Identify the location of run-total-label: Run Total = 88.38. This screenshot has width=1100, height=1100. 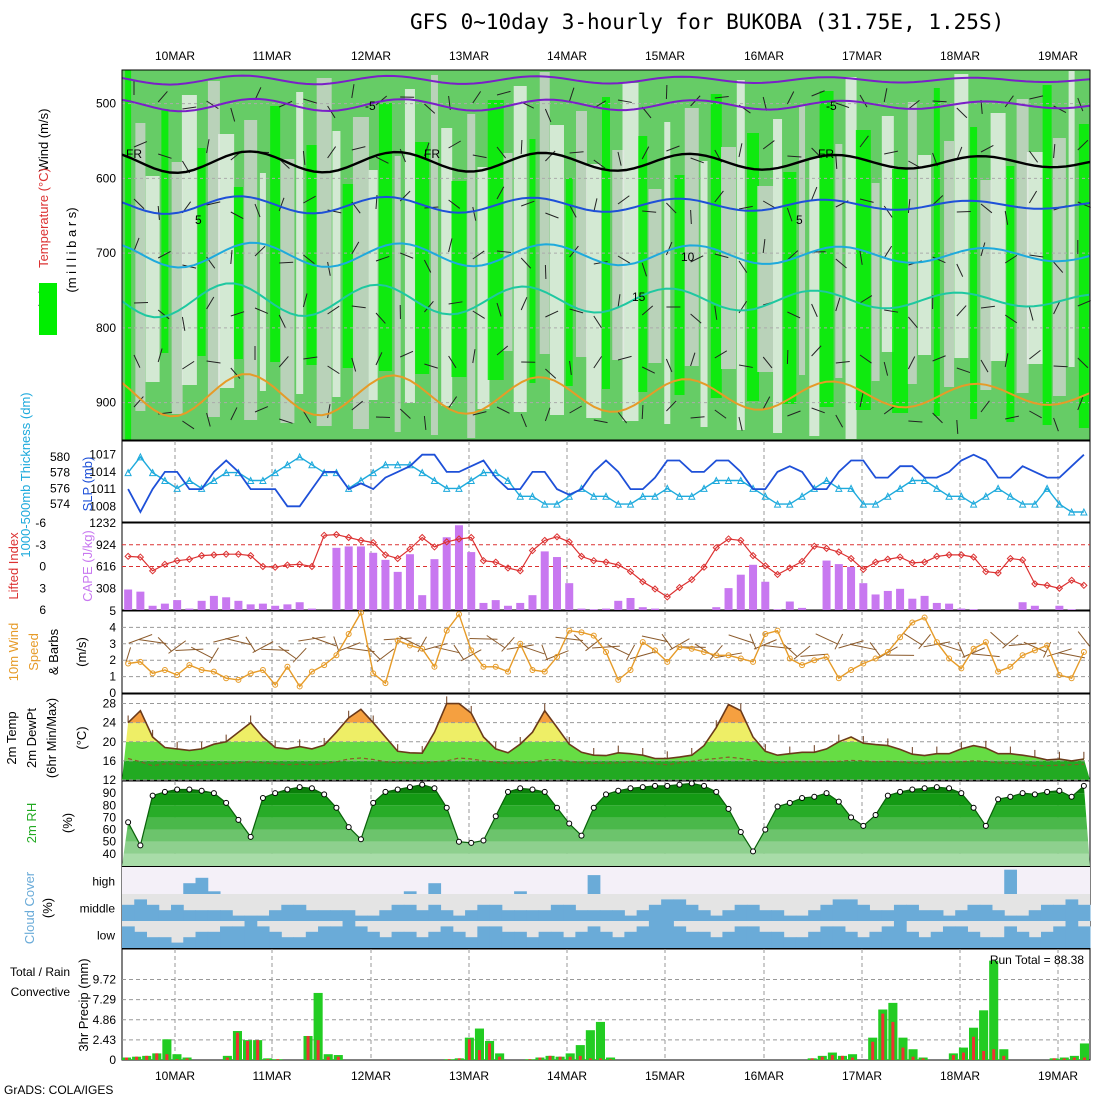
(1037, 960).